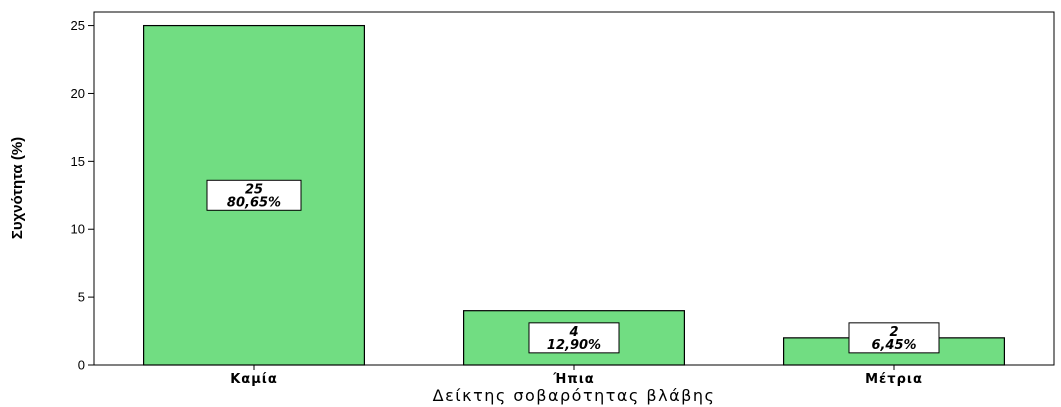 This screenshot has width=1061, height=407. Describe the element at coordinates (78, 93) in the screenshot. I see `y-tick-label: 20` at that location.